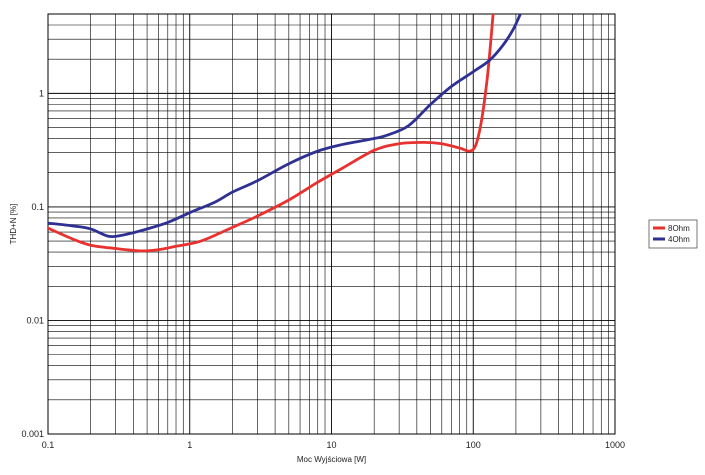 Image resolution: width=705 pixels, height=475 pixels. I want to click on x-tick-label: 0.1, so click(48, 445).